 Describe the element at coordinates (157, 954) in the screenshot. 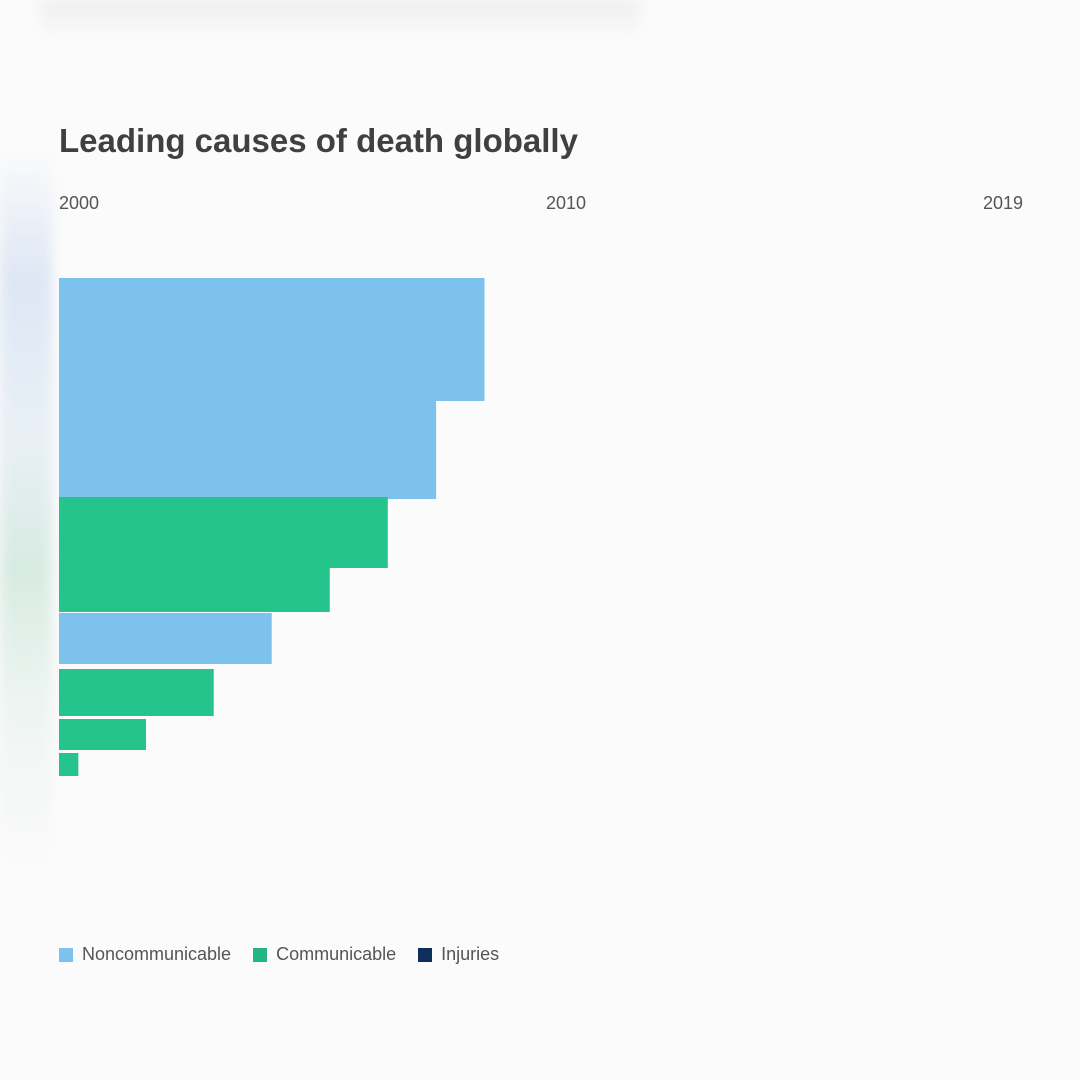

I see `legend-label-noncommunicable: Noncommunicable` at that location.